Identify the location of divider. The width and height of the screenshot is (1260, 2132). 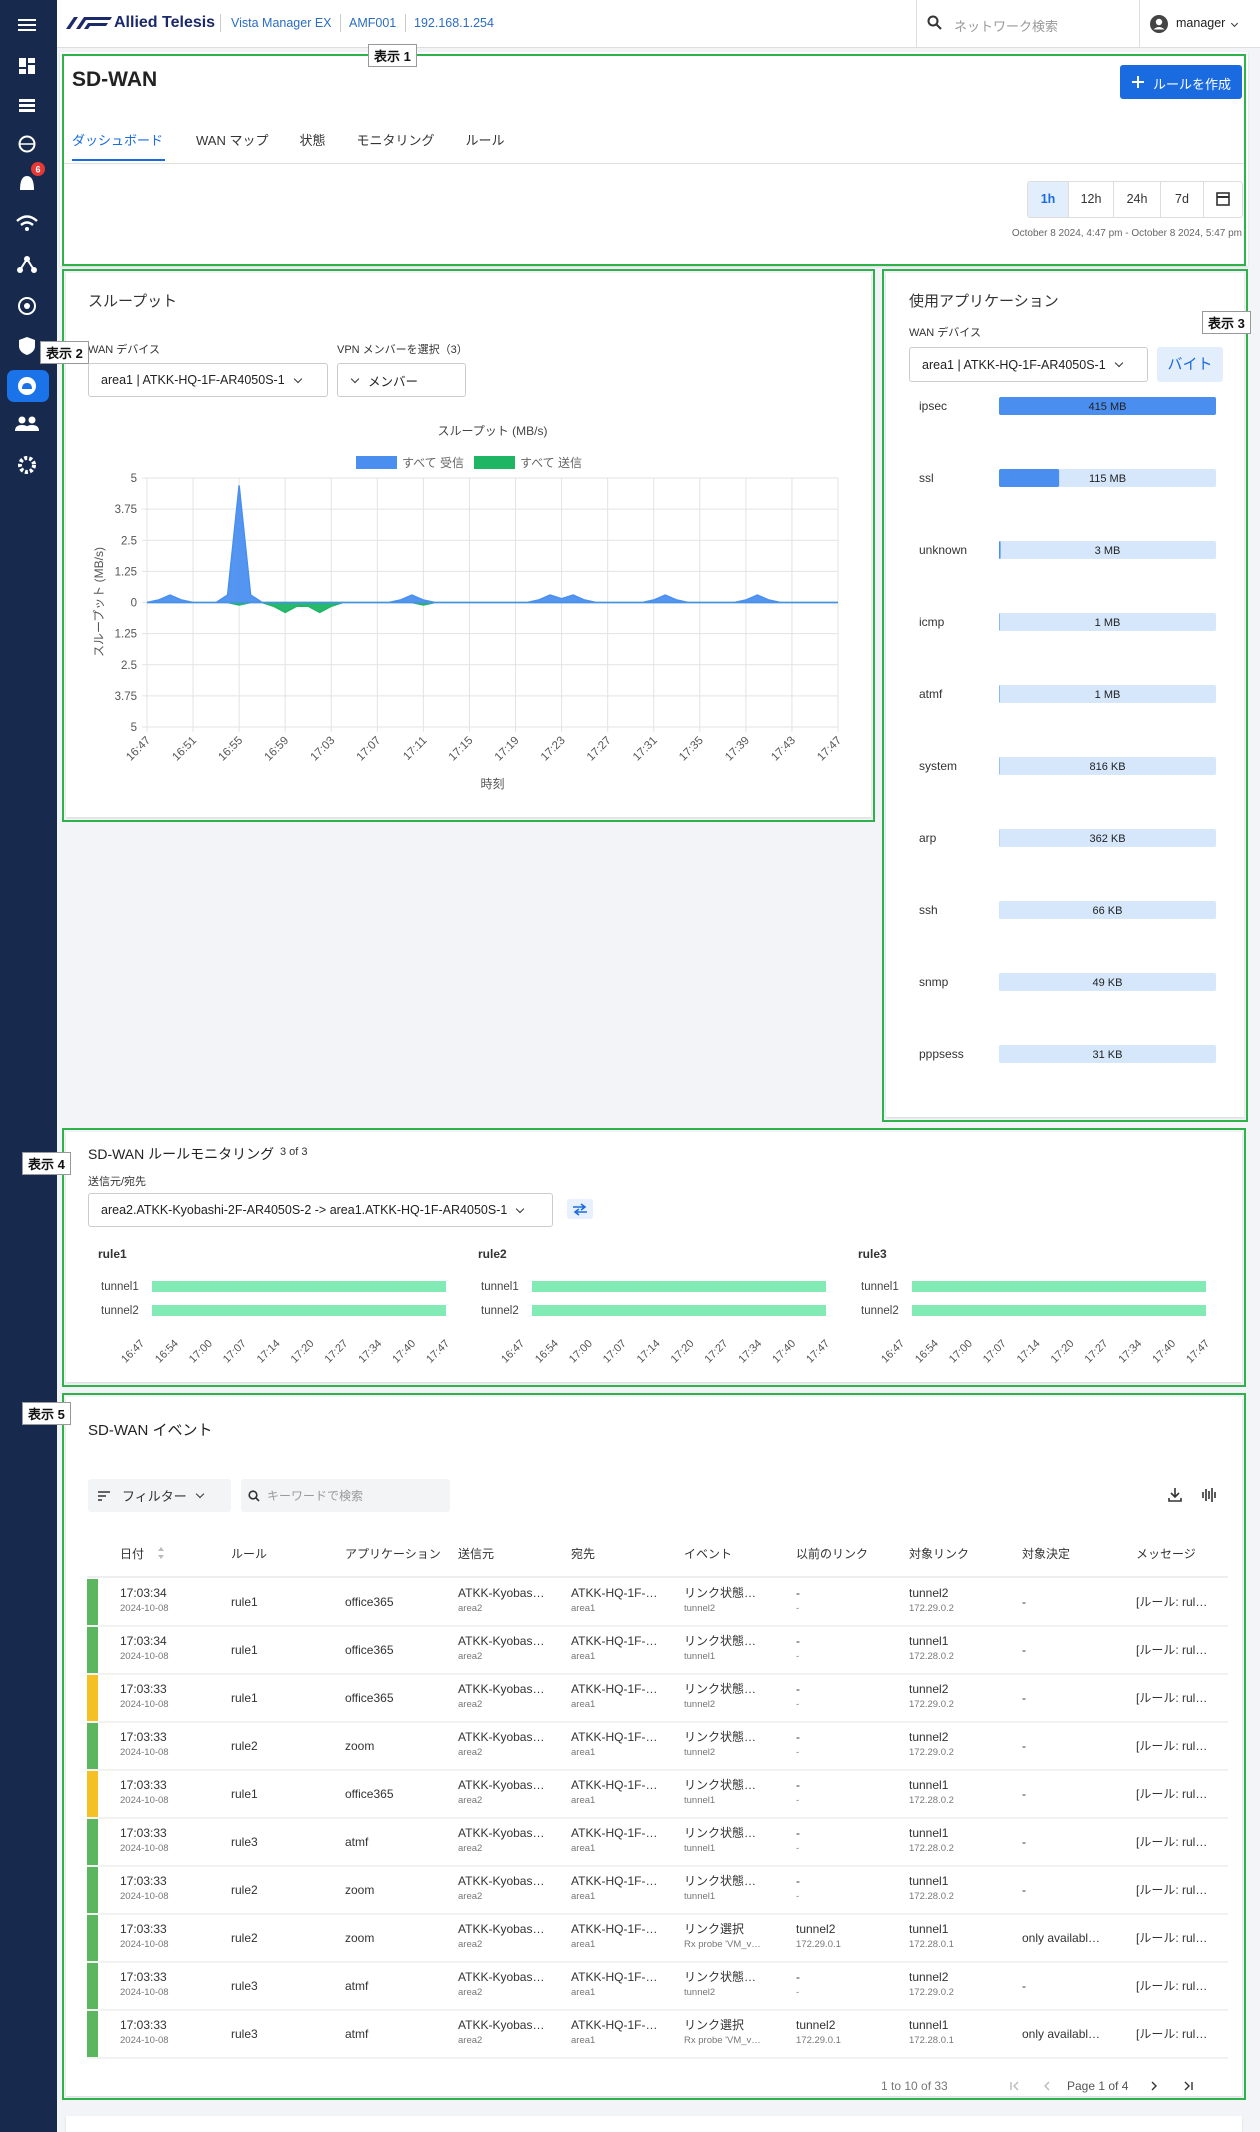
(340, 23).